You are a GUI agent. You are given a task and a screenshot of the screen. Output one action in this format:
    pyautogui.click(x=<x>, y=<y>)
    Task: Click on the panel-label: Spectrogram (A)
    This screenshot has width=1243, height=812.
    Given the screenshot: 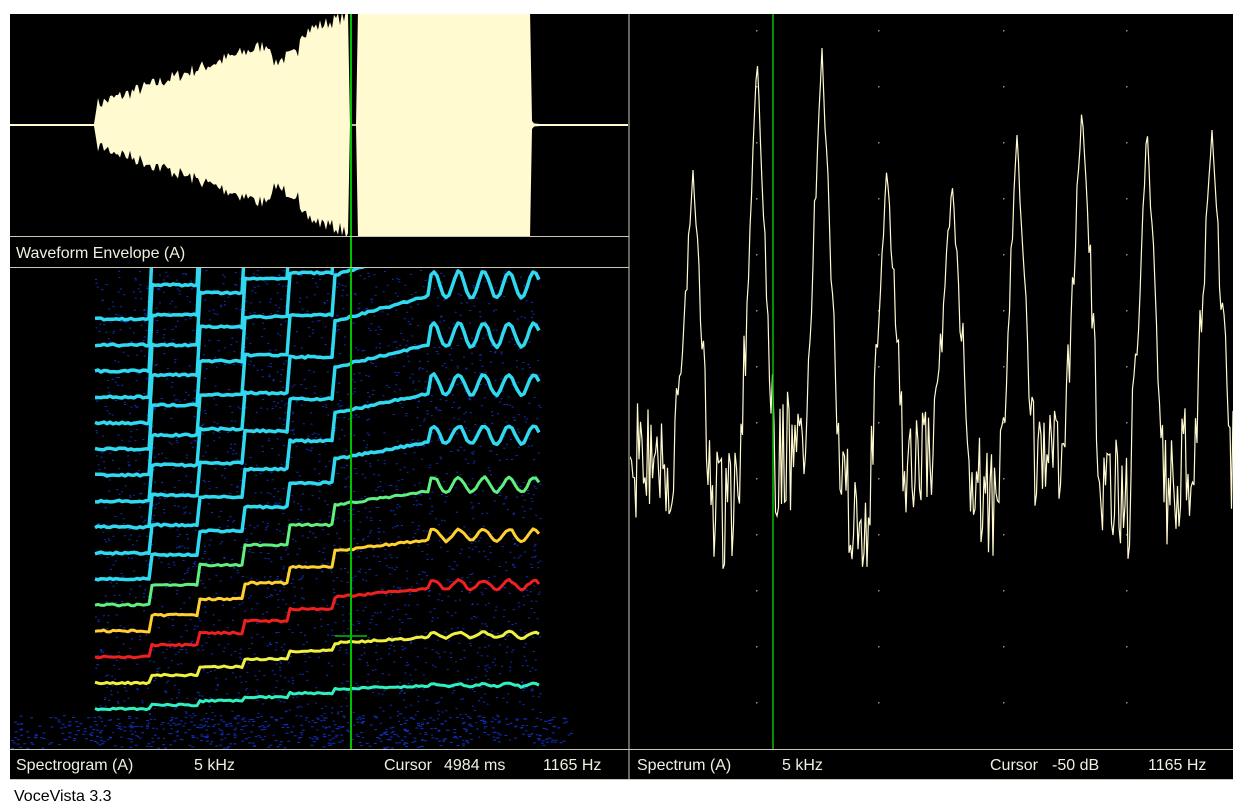 What is the action you would take?
    pyautogui.click(x=74, y=765)
    